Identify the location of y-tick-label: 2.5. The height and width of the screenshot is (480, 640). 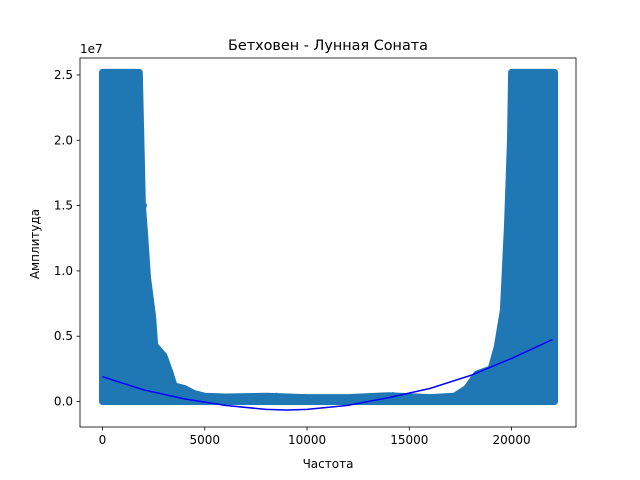
(63, 75).